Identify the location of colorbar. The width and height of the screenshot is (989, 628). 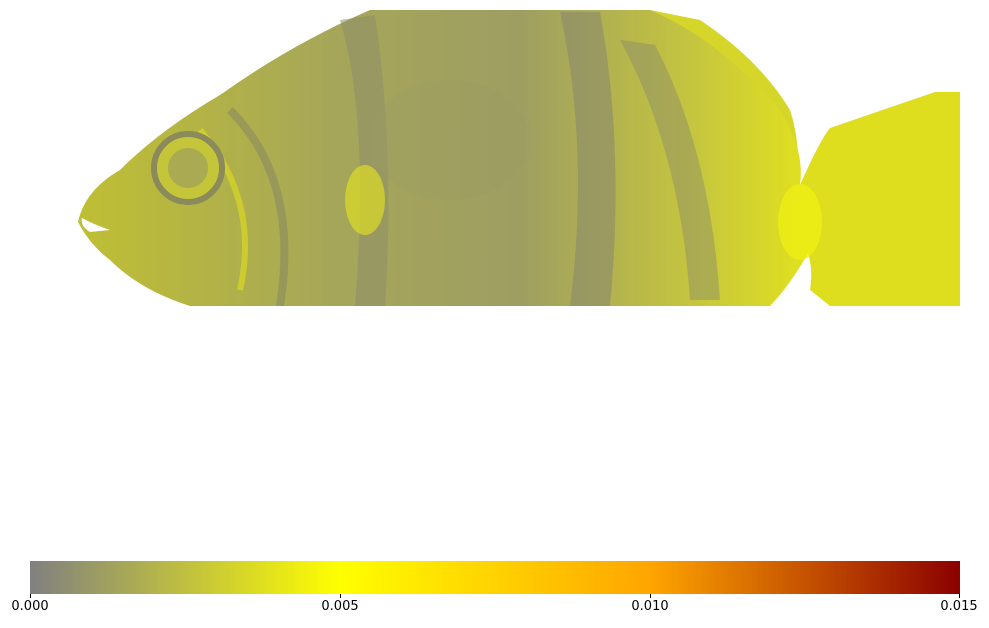
(495, 577).